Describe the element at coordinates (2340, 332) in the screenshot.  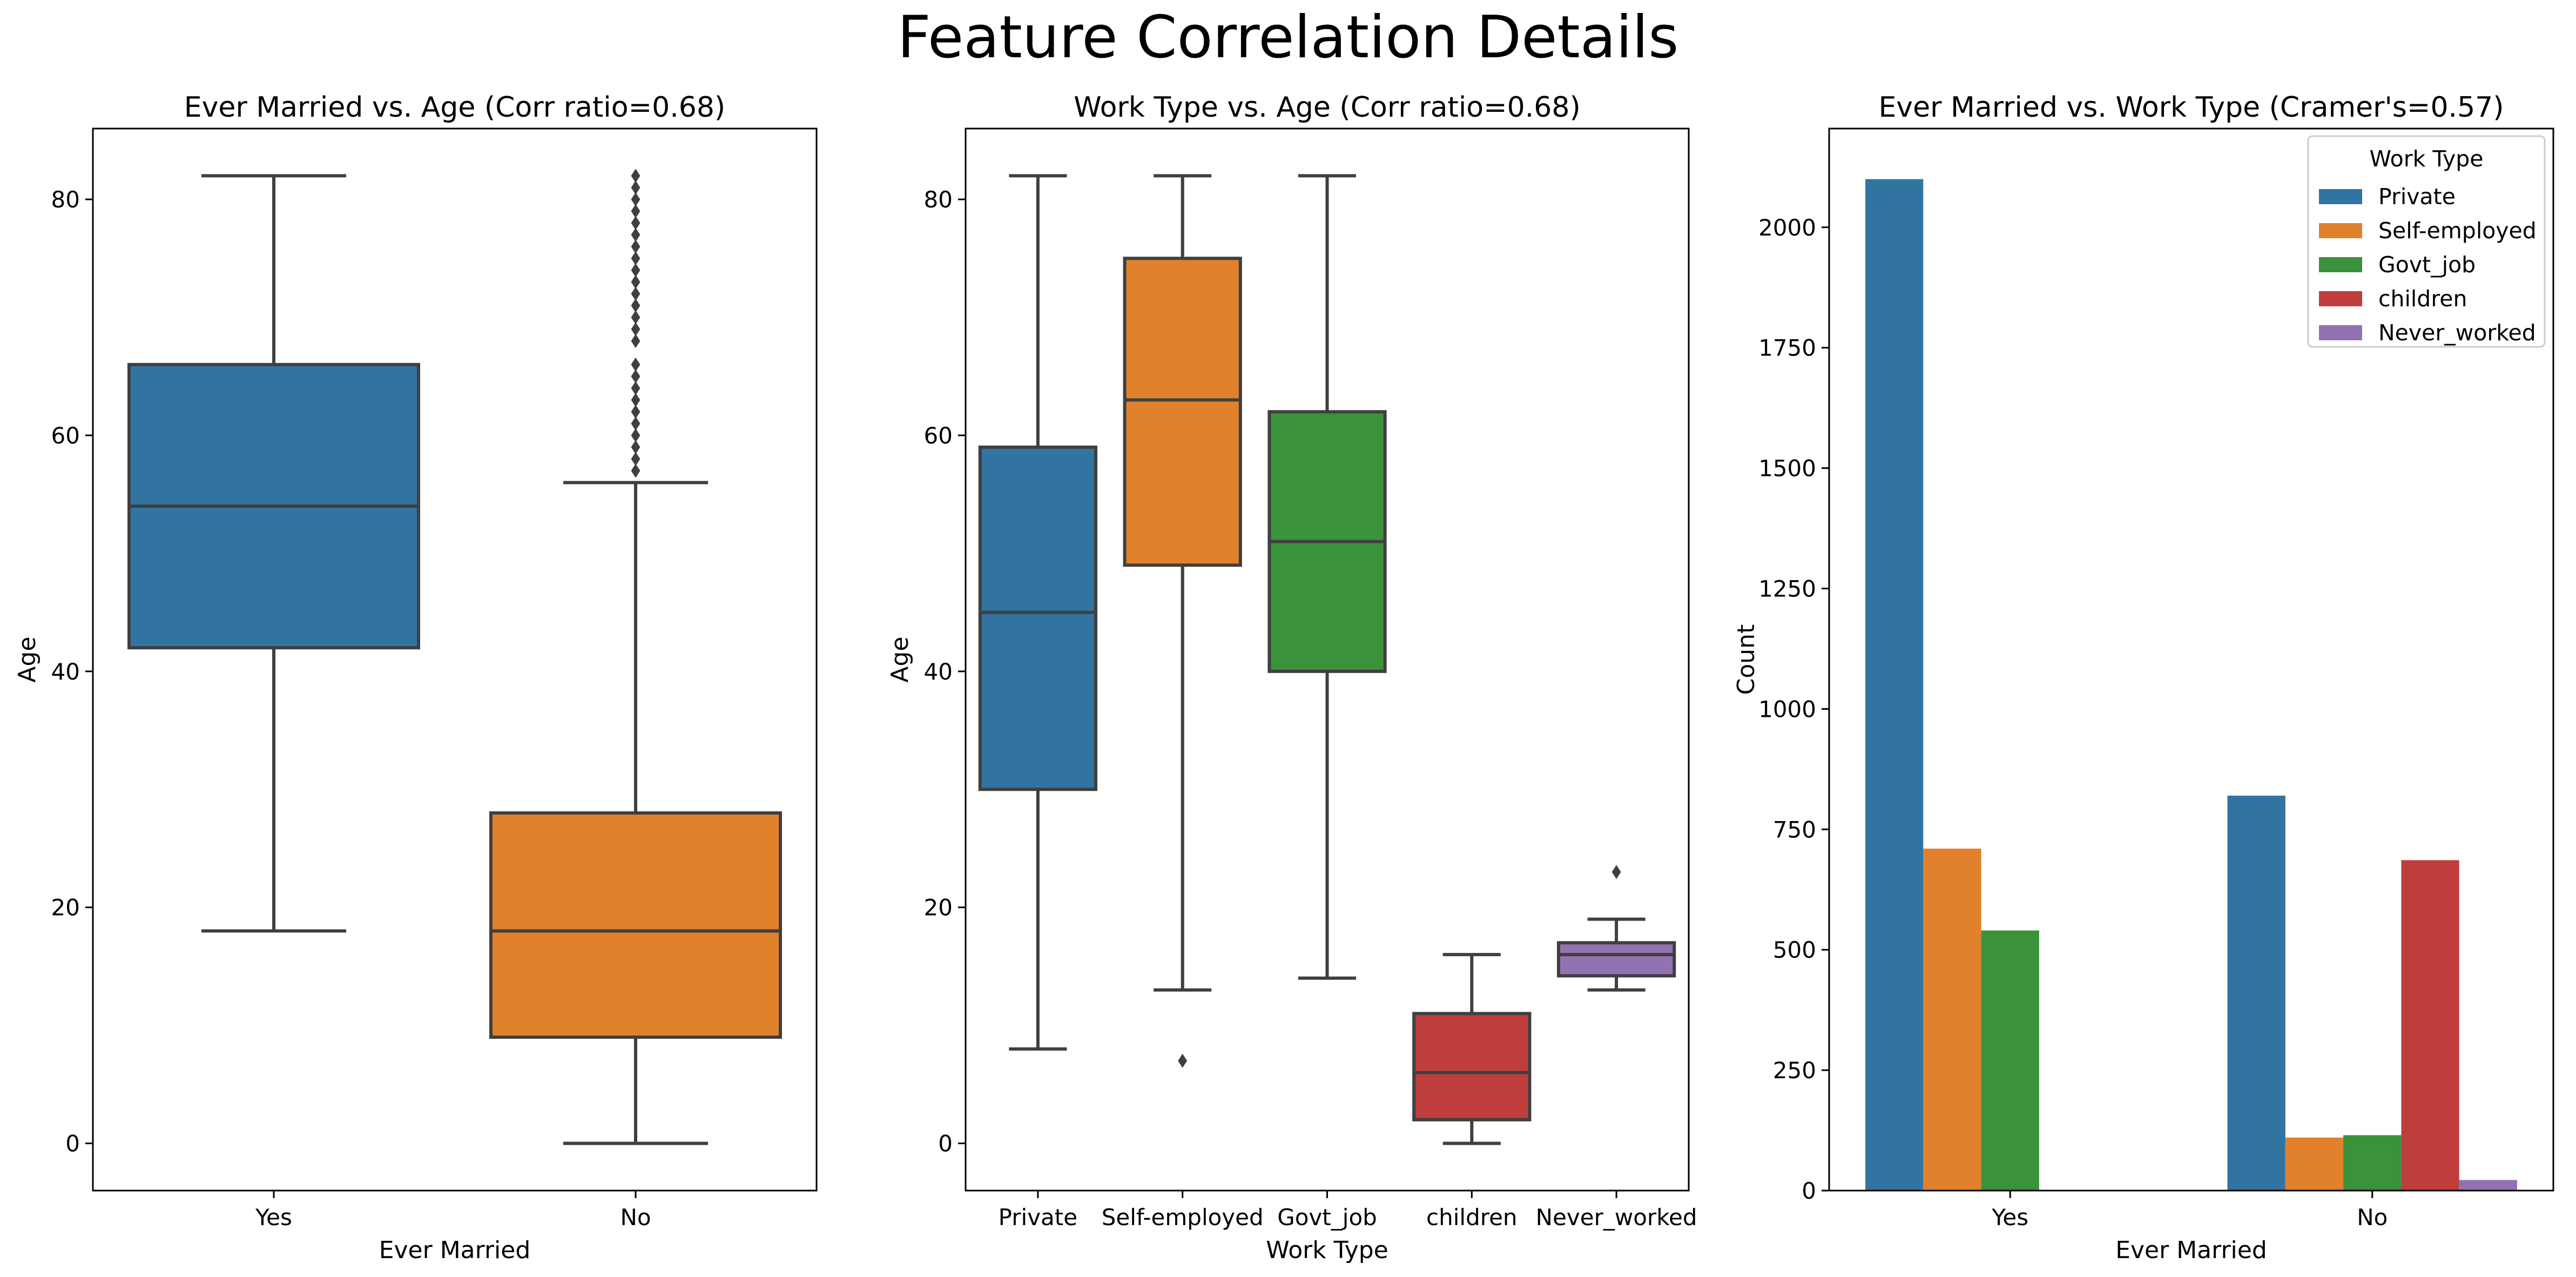
I see `legend-swatch-Never_worked` at that location.